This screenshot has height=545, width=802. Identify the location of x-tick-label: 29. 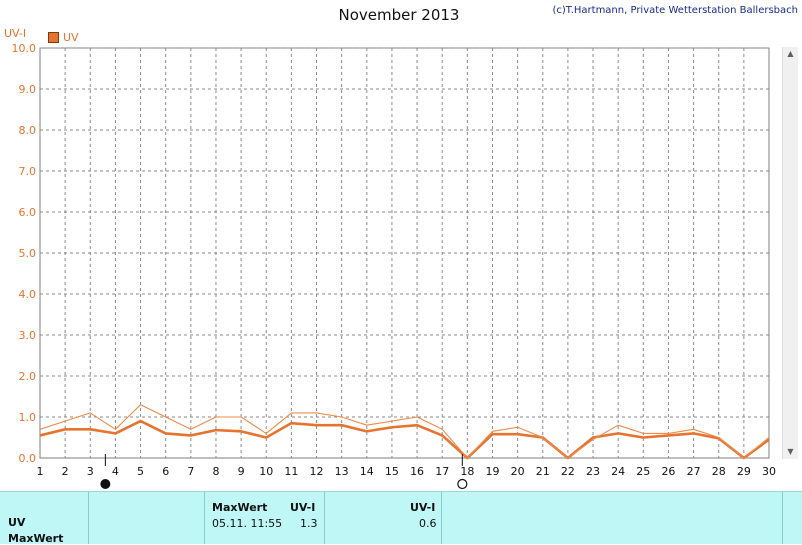
(744, 471).